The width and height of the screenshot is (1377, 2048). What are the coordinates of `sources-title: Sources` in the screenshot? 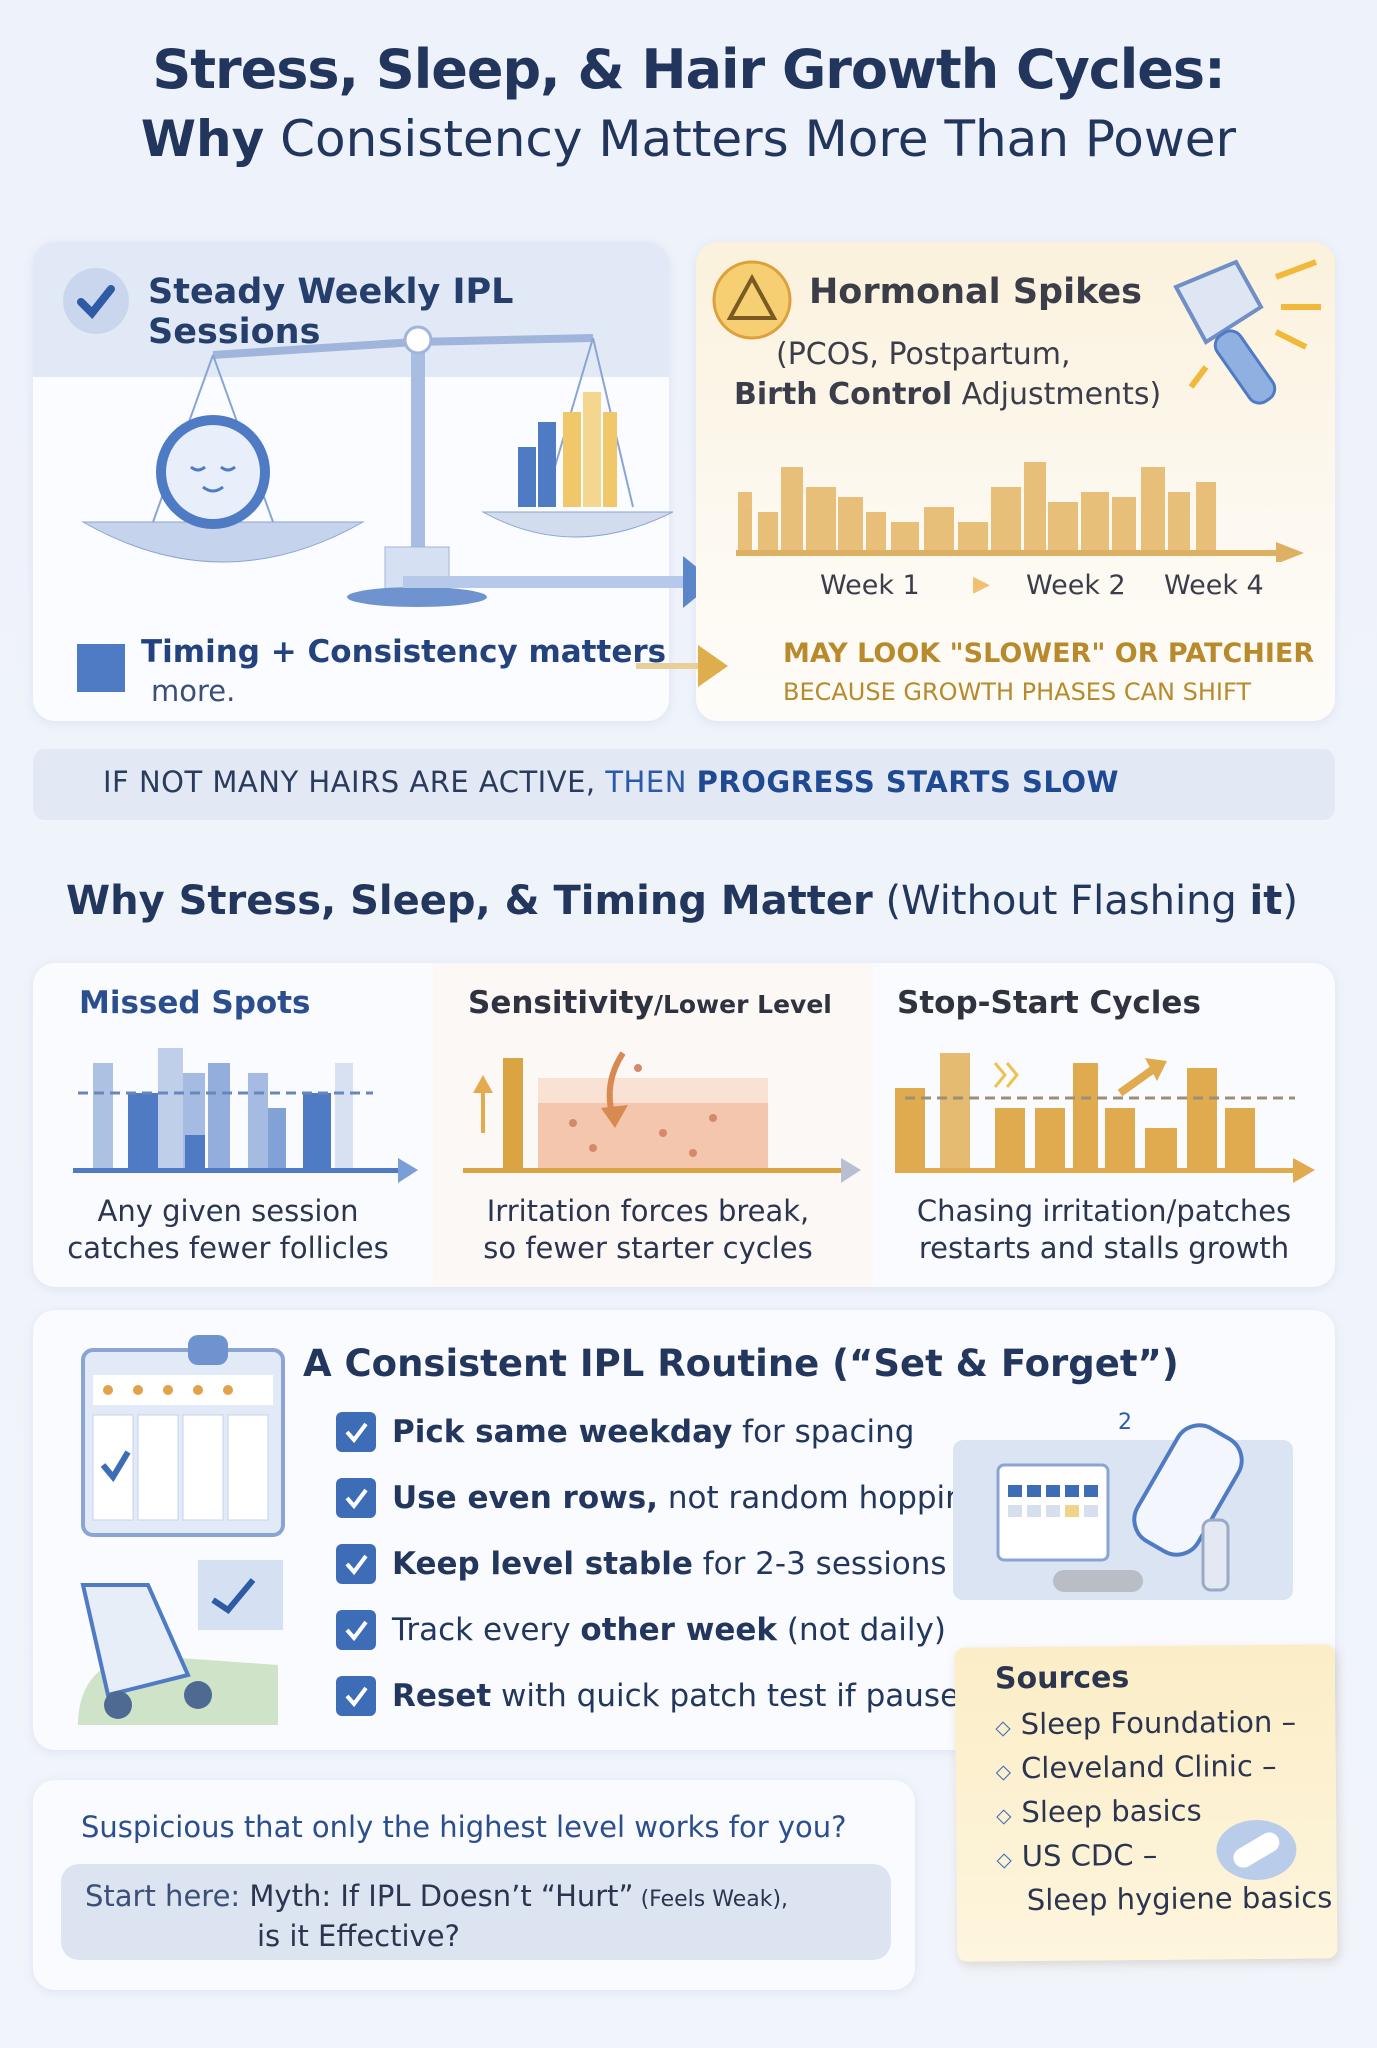 It's located at (1062, 1678).